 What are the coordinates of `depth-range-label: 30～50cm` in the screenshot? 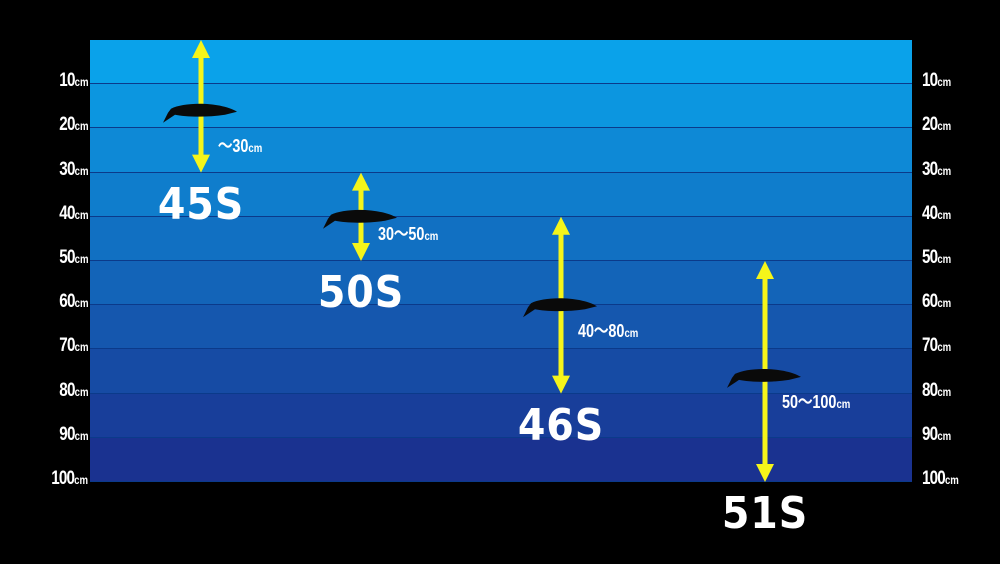 It's located at (408, 233).